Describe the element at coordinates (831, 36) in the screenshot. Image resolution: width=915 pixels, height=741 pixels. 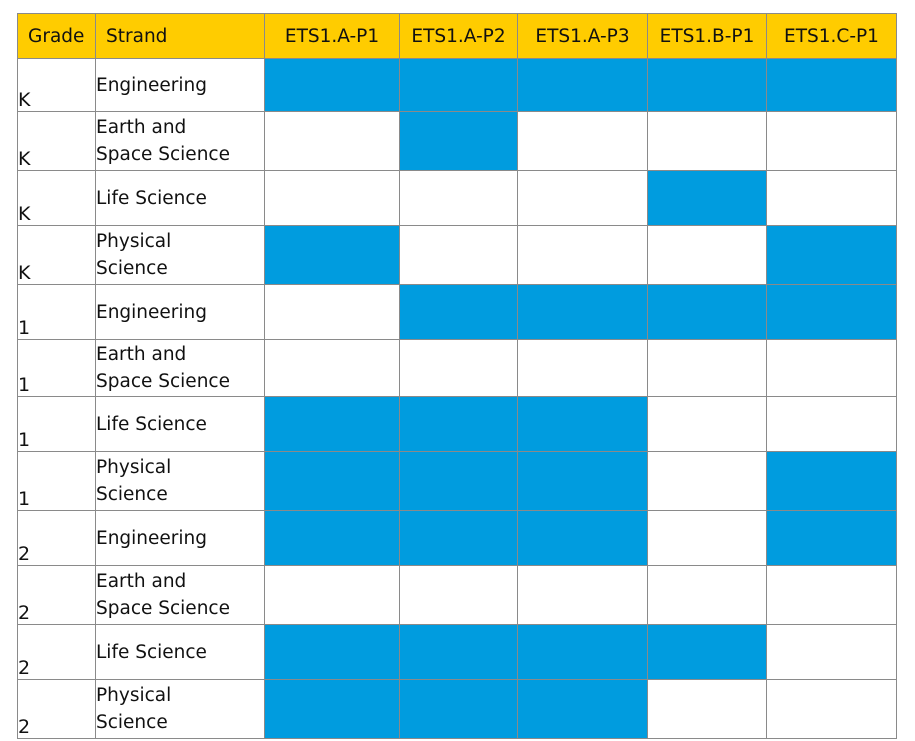
I see `header-ets1-c-p1: ETS1.C-P1` at that location.